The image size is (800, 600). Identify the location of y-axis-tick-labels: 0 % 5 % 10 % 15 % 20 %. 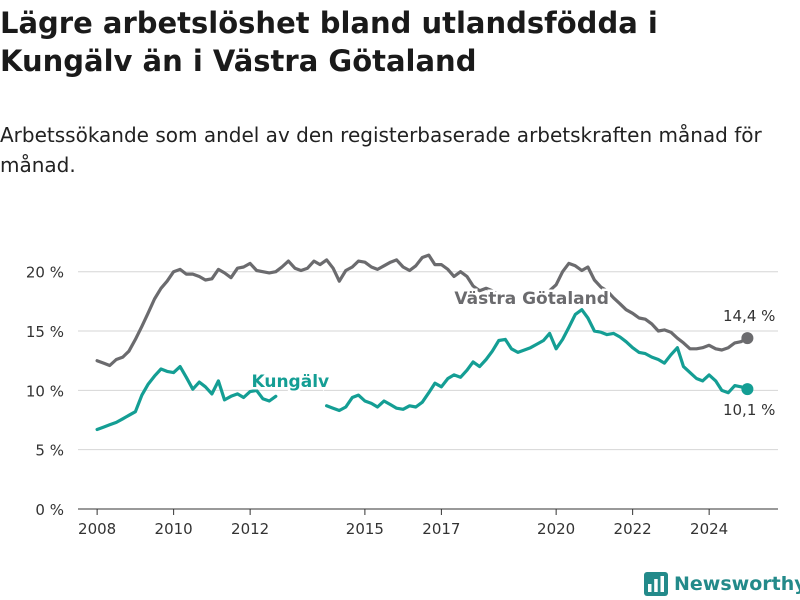
(45, 391).